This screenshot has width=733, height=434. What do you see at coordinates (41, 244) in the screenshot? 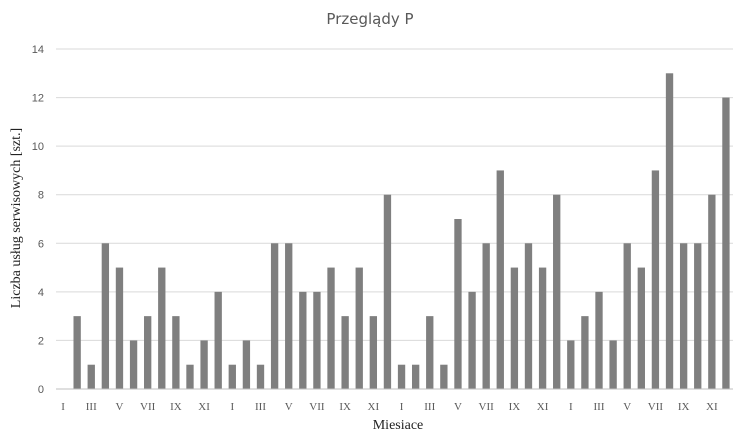
I see `y-tick-label: 6` at bounding box center [41, 244].